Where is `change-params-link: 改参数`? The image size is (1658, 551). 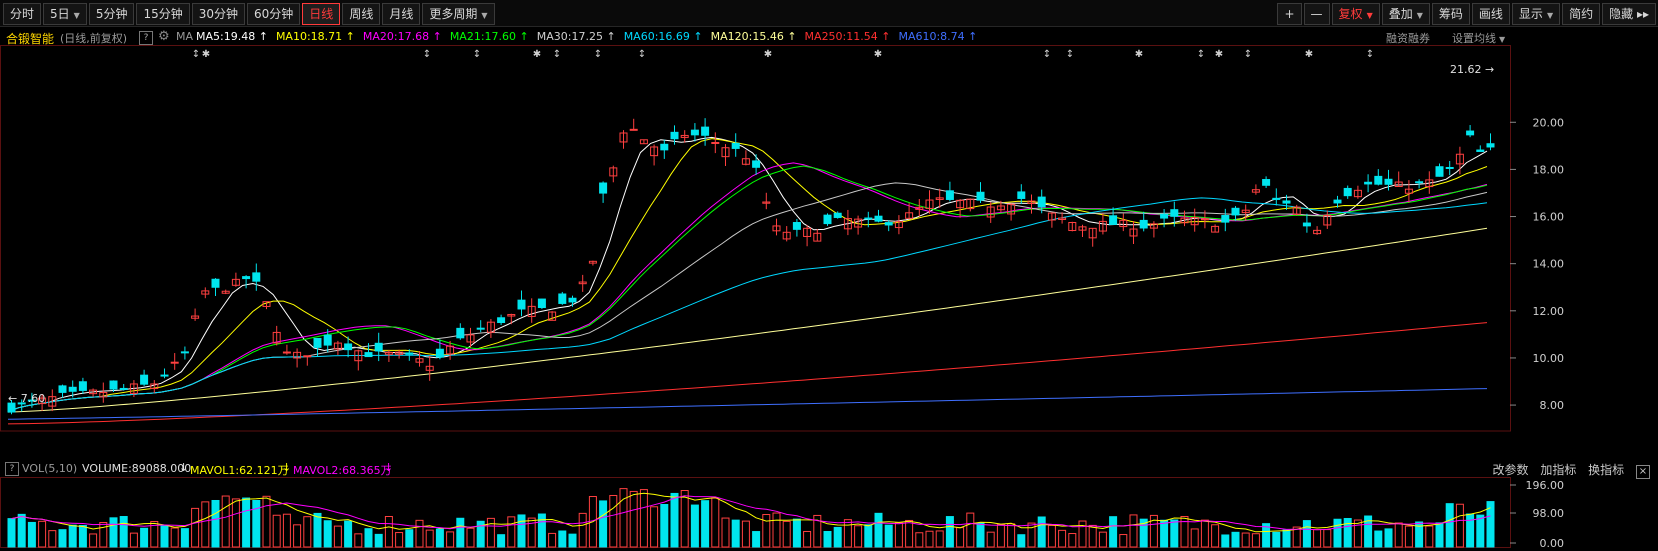
change-params-link: 改参数 is located at coordinates (1510, 470).